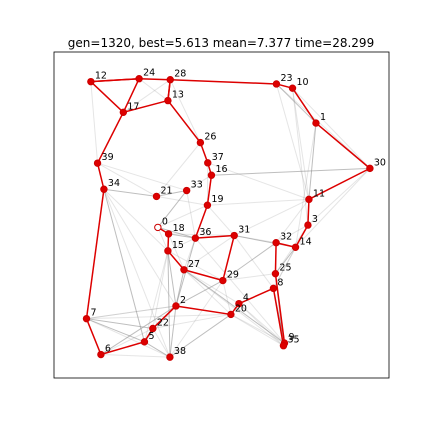 The image size is (432, 432). What do you see at coordinates (218, 157) in the screenshot?
I see `city-label: 37` at bounding box center [218, 157].